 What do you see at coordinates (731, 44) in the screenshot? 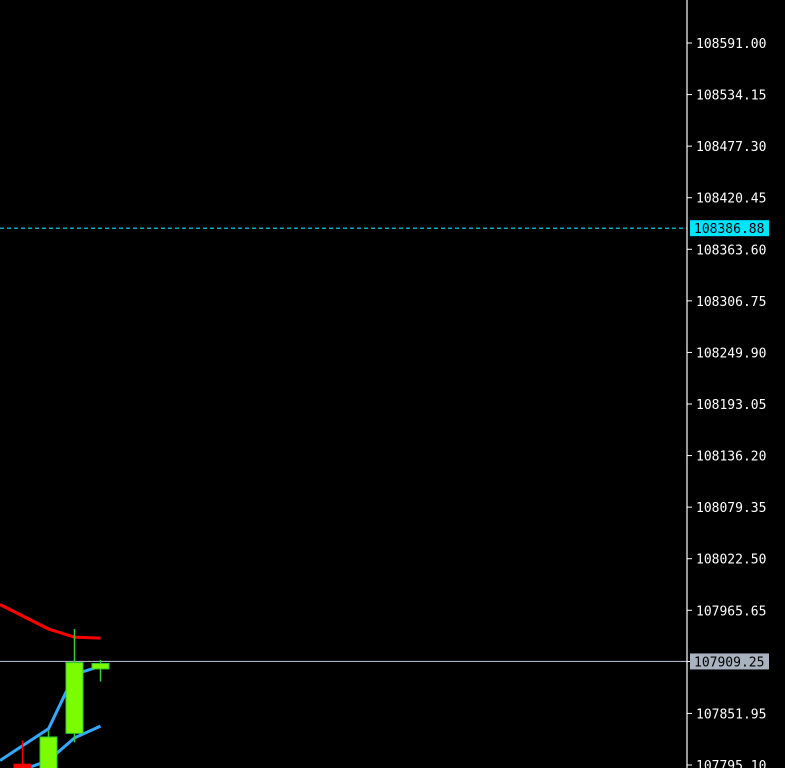
I see `price-tick-label: 108591.00` at bounding box center [731, 44].